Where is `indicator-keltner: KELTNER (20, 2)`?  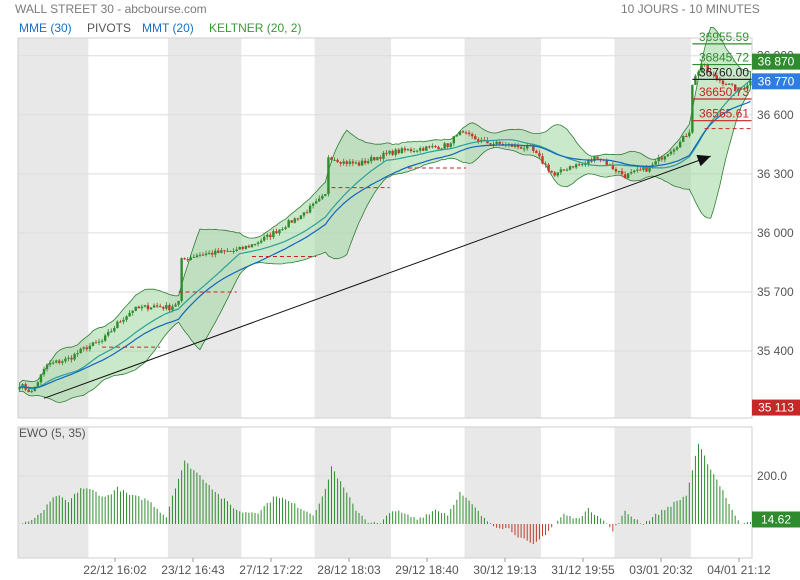 indicator-keltner: KELTNER (20, 2) is located at coordinates (255, 28).